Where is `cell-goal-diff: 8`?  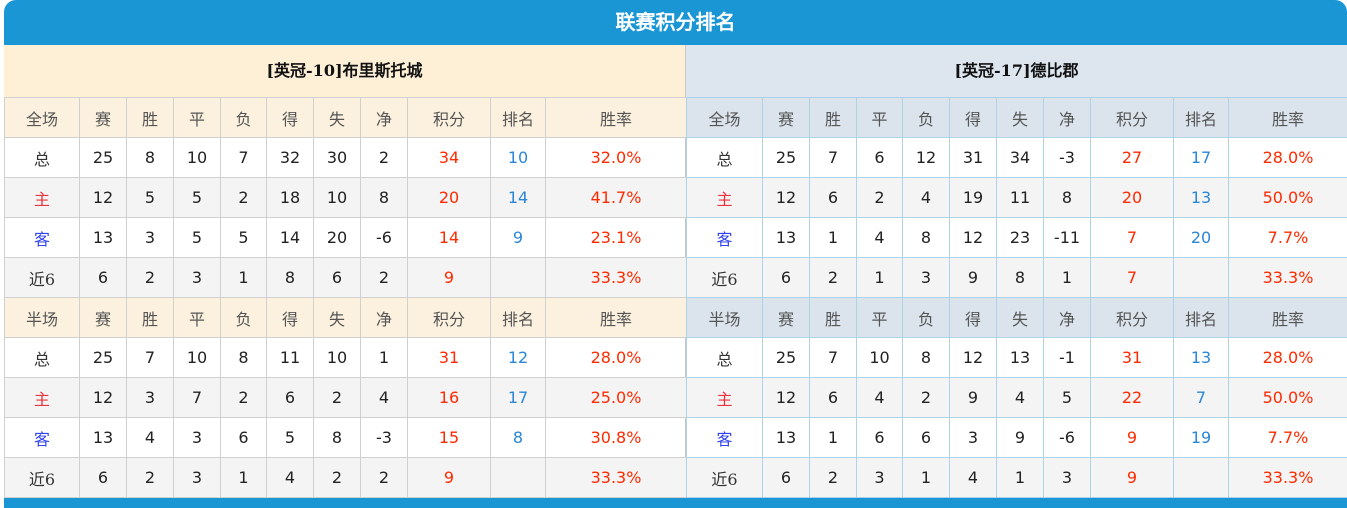
cell-goal-diff: 8 is located at coordinates (384, 197).